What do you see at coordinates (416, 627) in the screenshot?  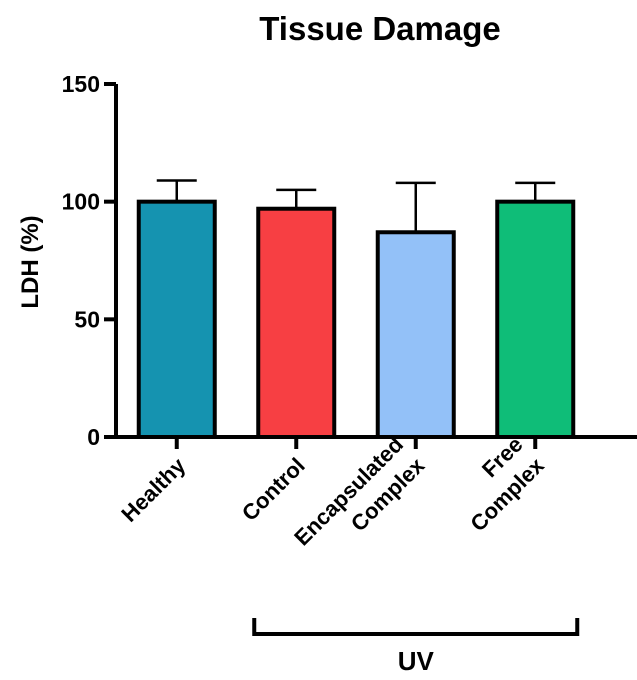 I see `group-bracket-line` at bounding box center [416, 627].